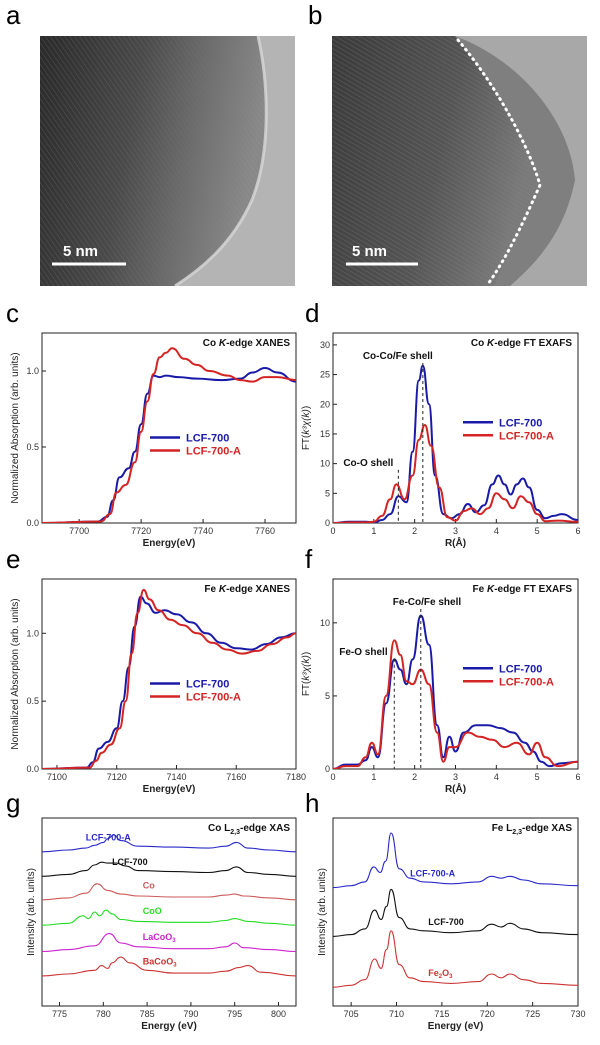 This screenshot has height=1045, width=600. What do you see at coordinates (265, 531) in the screenshot?
I see `x-tick-label: 7760` at bounding box center [265, 531].